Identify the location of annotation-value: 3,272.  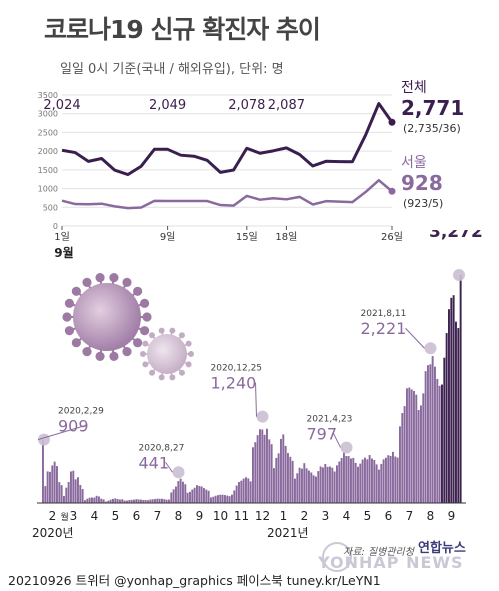
(456, 236).